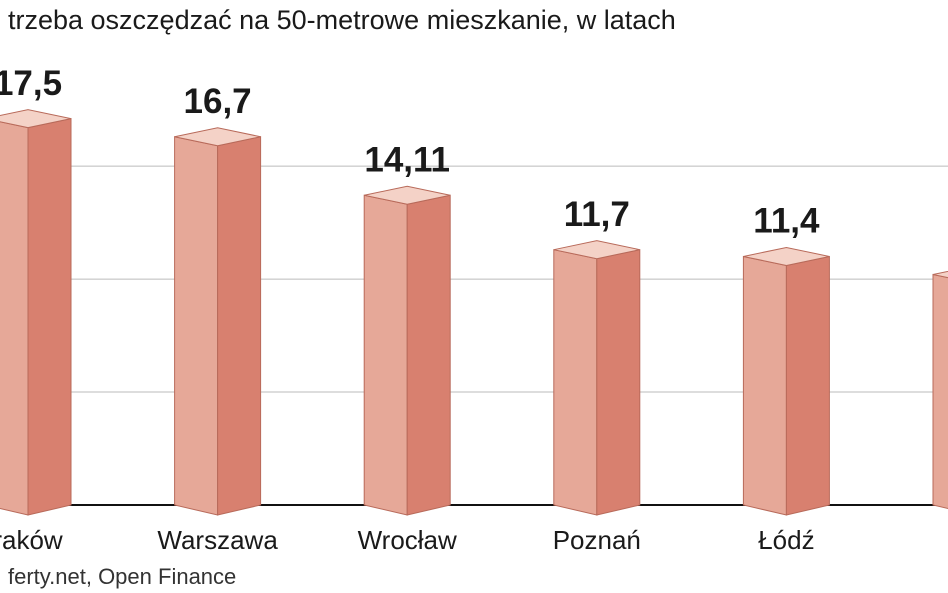  What do you see at coordinates (218, 101) in the screenshot?
I see `value-label: 16,7` at bounding box center [218, 101].